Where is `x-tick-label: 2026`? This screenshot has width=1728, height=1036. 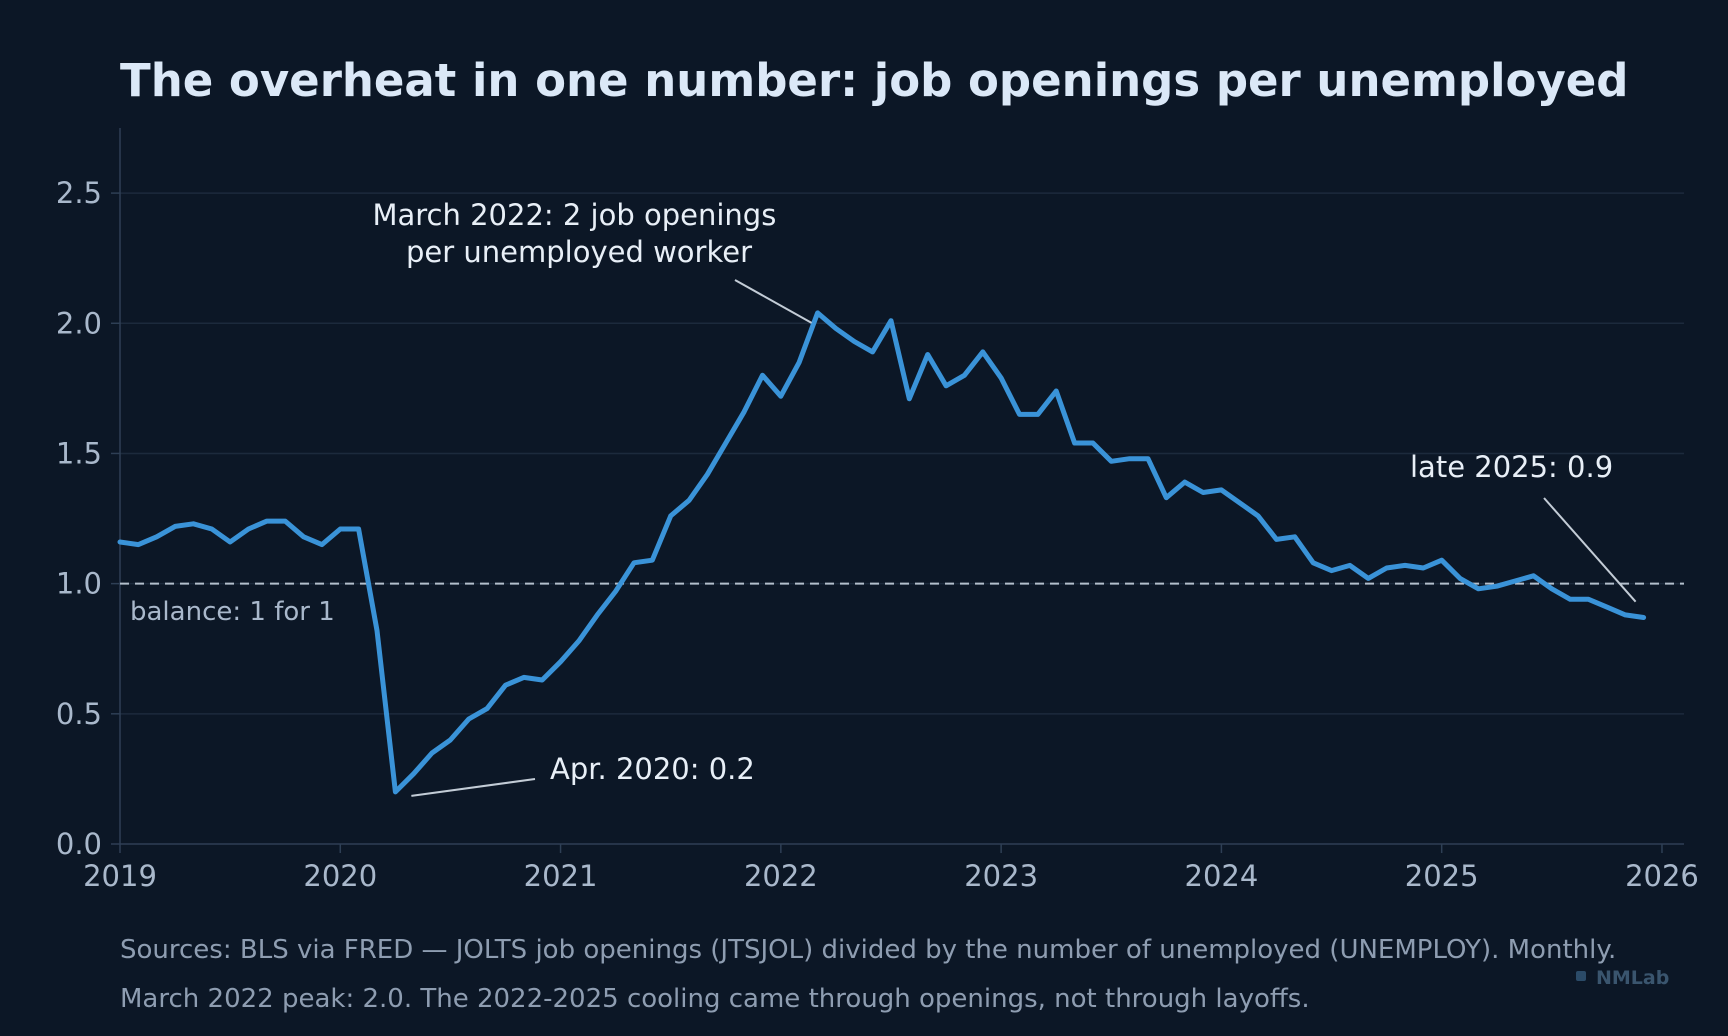 x-tick-label: 2026 is located at coordinates (1662, 876).